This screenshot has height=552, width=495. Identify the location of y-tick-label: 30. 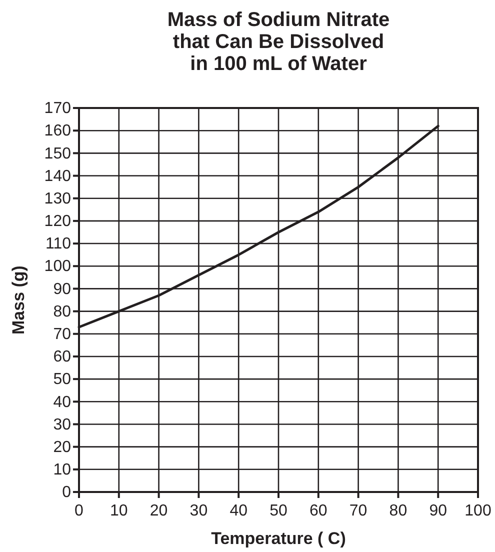
(62, 425).